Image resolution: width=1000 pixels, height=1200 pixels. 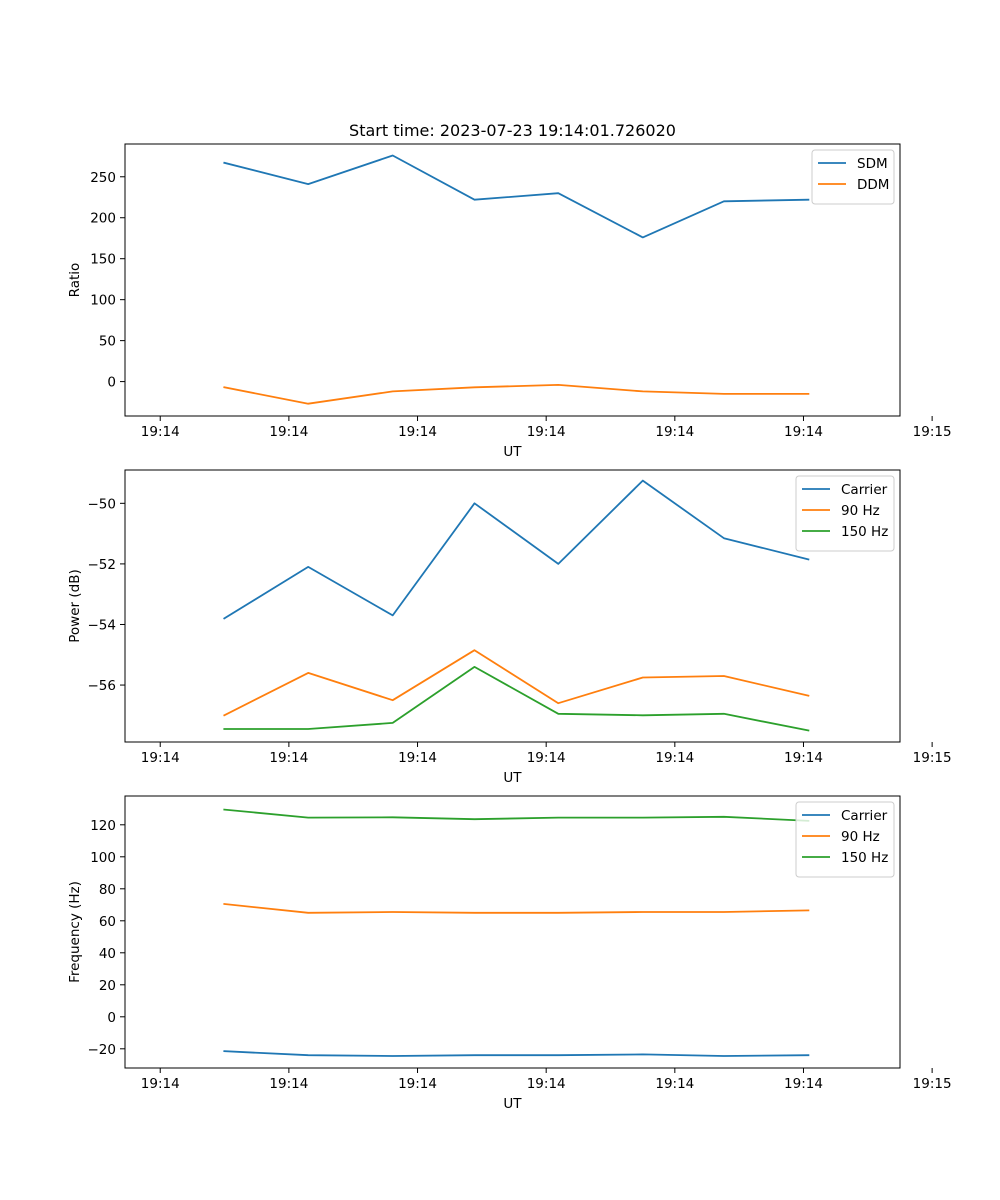 I want to click on y-tick-label: −52, so click(x=102, y=565).